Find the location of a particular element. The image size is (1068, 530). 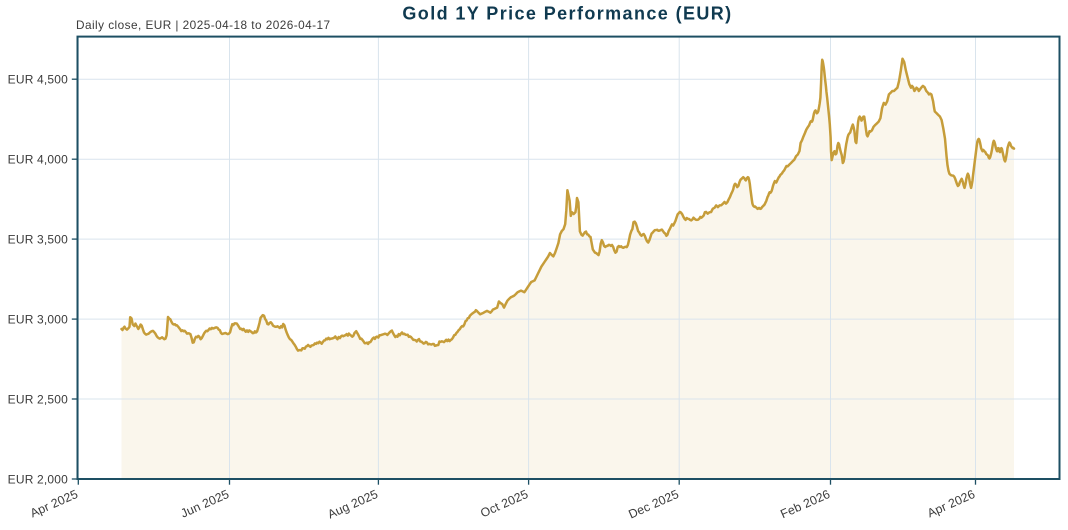

svg-text: EUR 3,500 is located at coordinates (38, 240).